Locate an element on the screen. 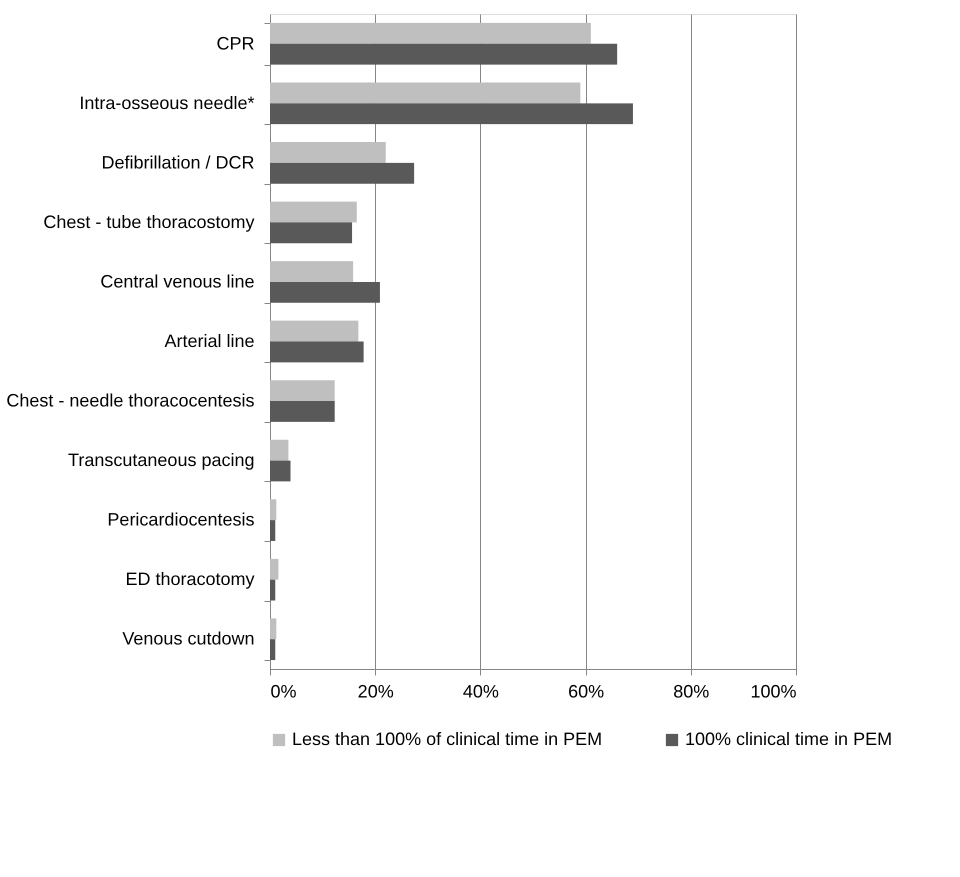  legend-label: 100% clinical time in PEM is located at coordinates (788, 739).